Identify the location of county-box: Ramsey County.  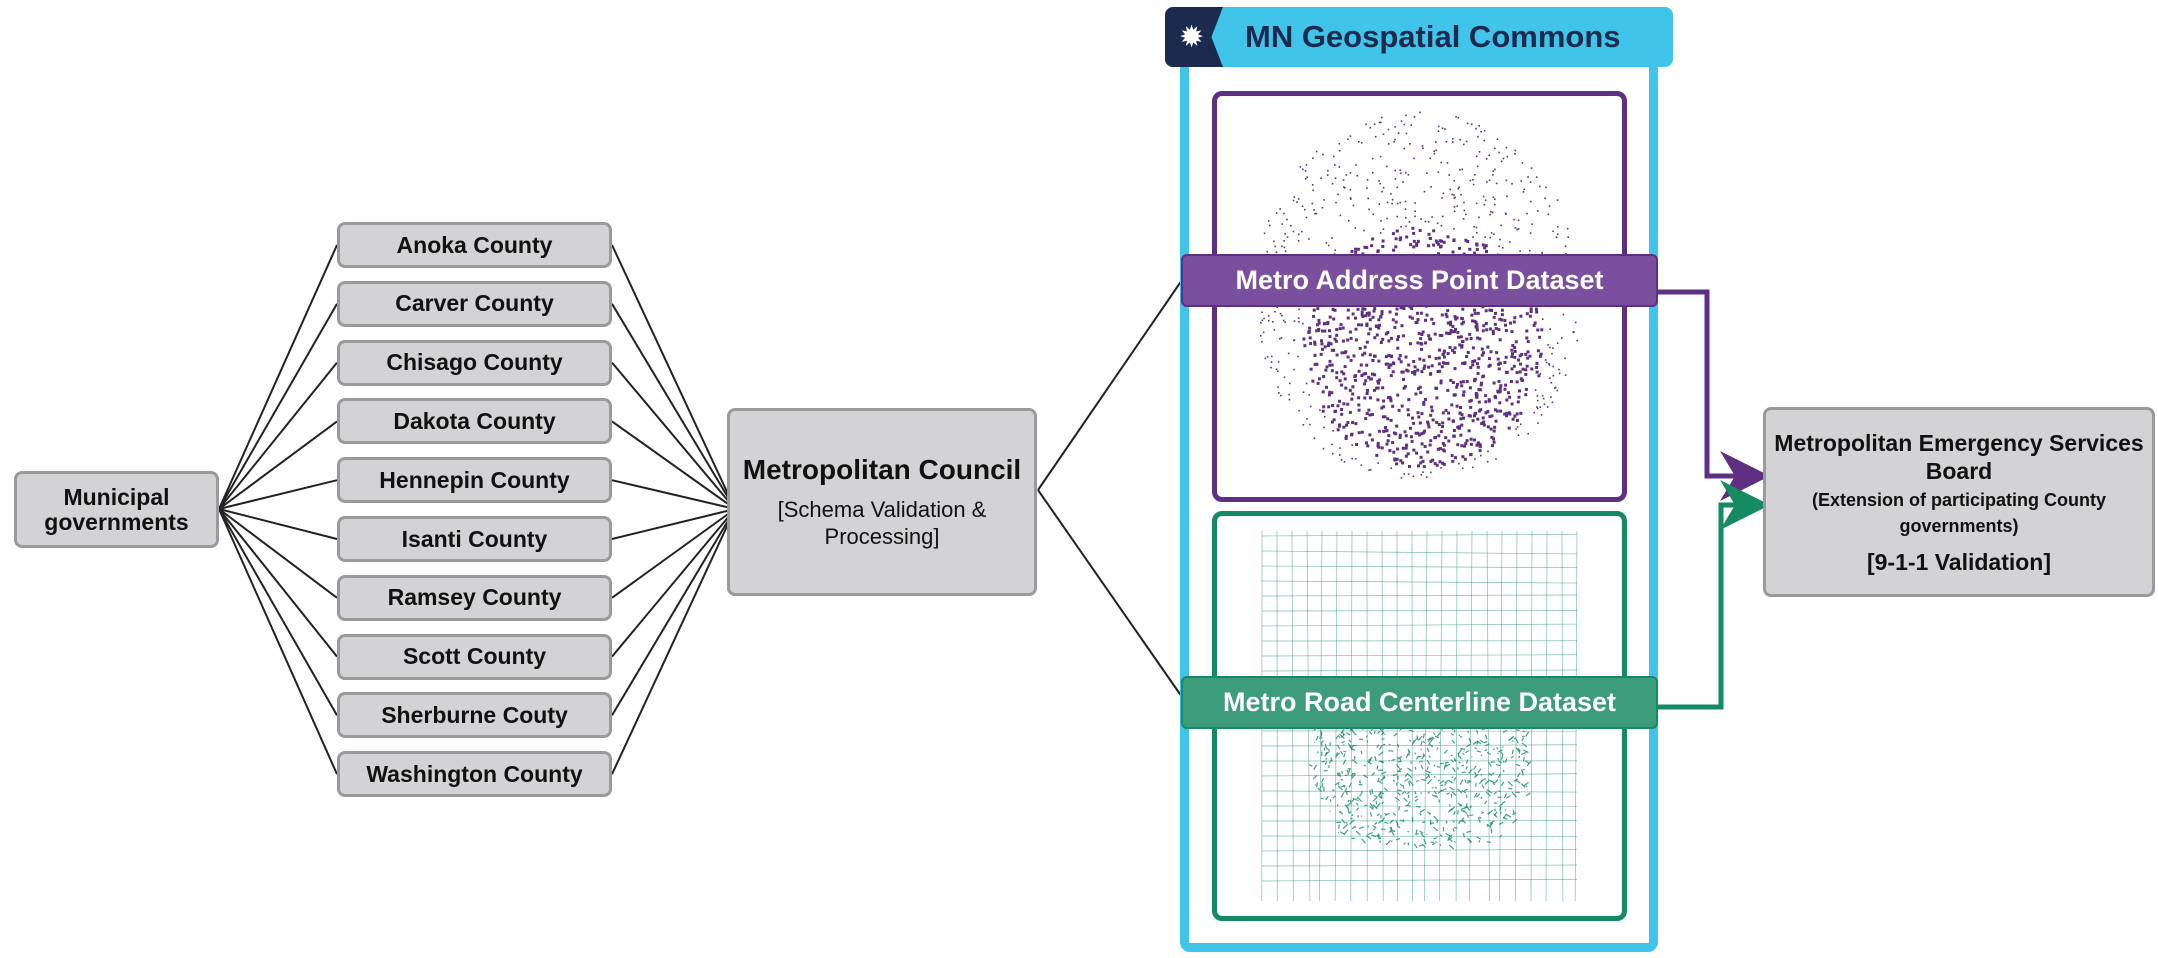
(474, 597).